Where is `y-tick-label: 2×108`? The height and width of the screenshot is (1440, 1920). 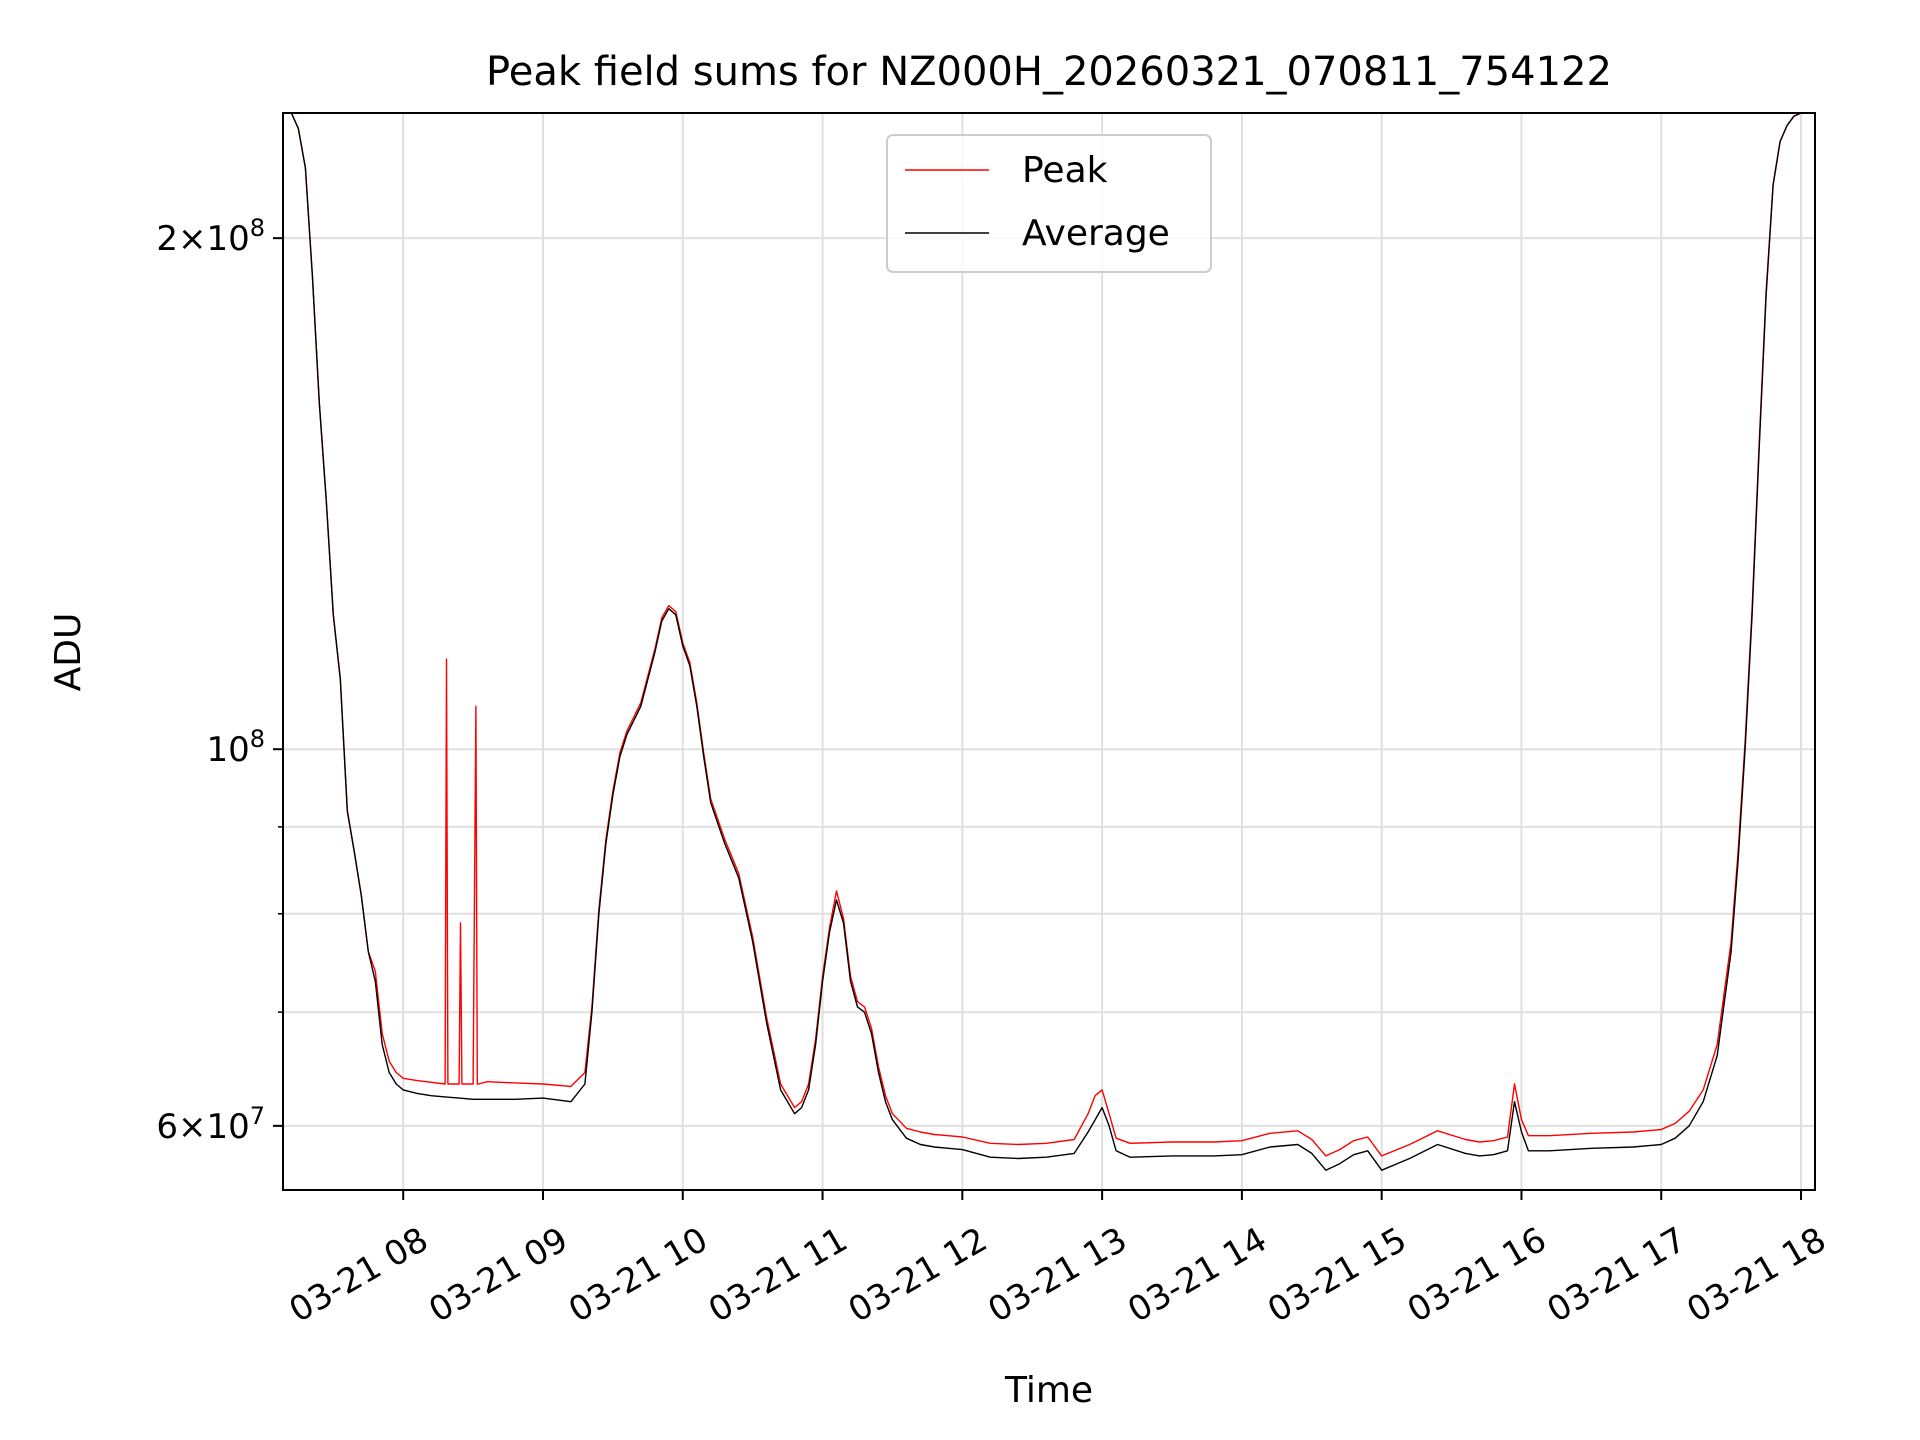 y-tick-label: 2×108 is located at coordinates (210, 236).